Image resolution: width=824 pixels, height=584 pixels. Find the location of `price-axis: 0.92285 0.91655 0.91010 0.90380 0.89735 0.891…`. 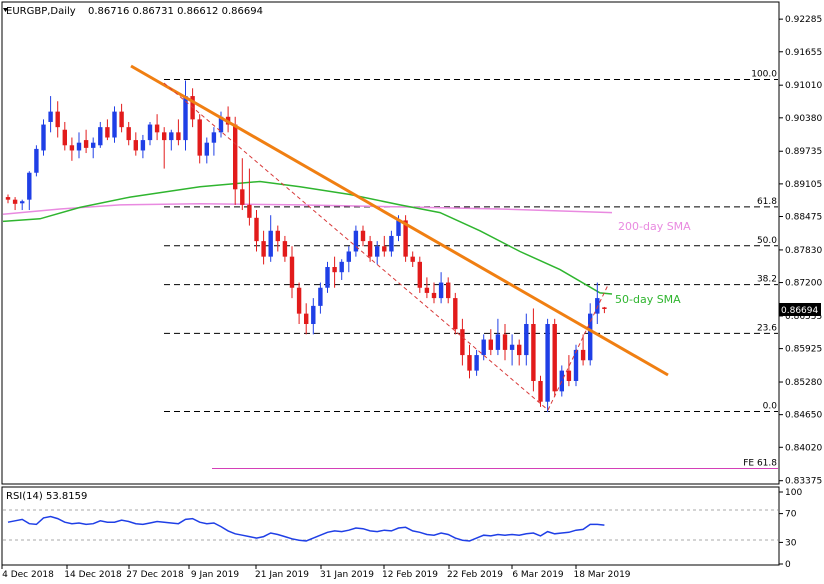

price-axis: 0.92285 0.91655 0.91010 0.90380 0.89735 0.891… is located at coordinates (800, 251).